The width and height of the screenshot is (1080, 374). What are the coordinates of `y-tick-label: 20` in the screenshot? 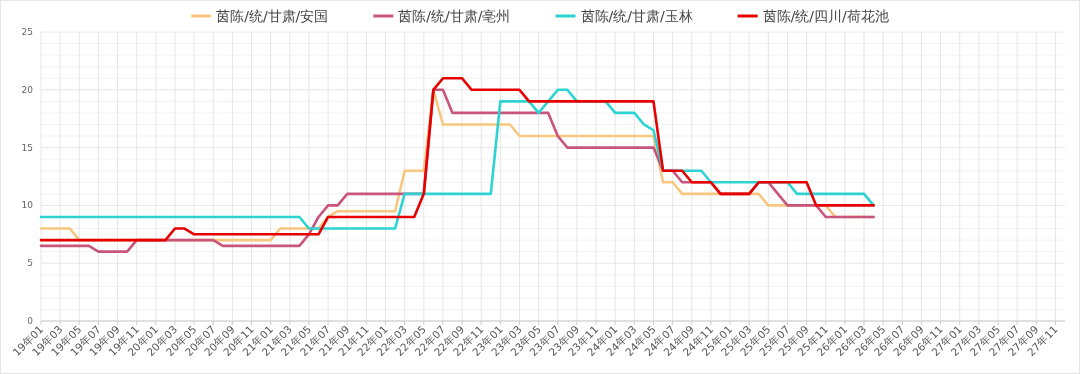 It's located at (27, 89).